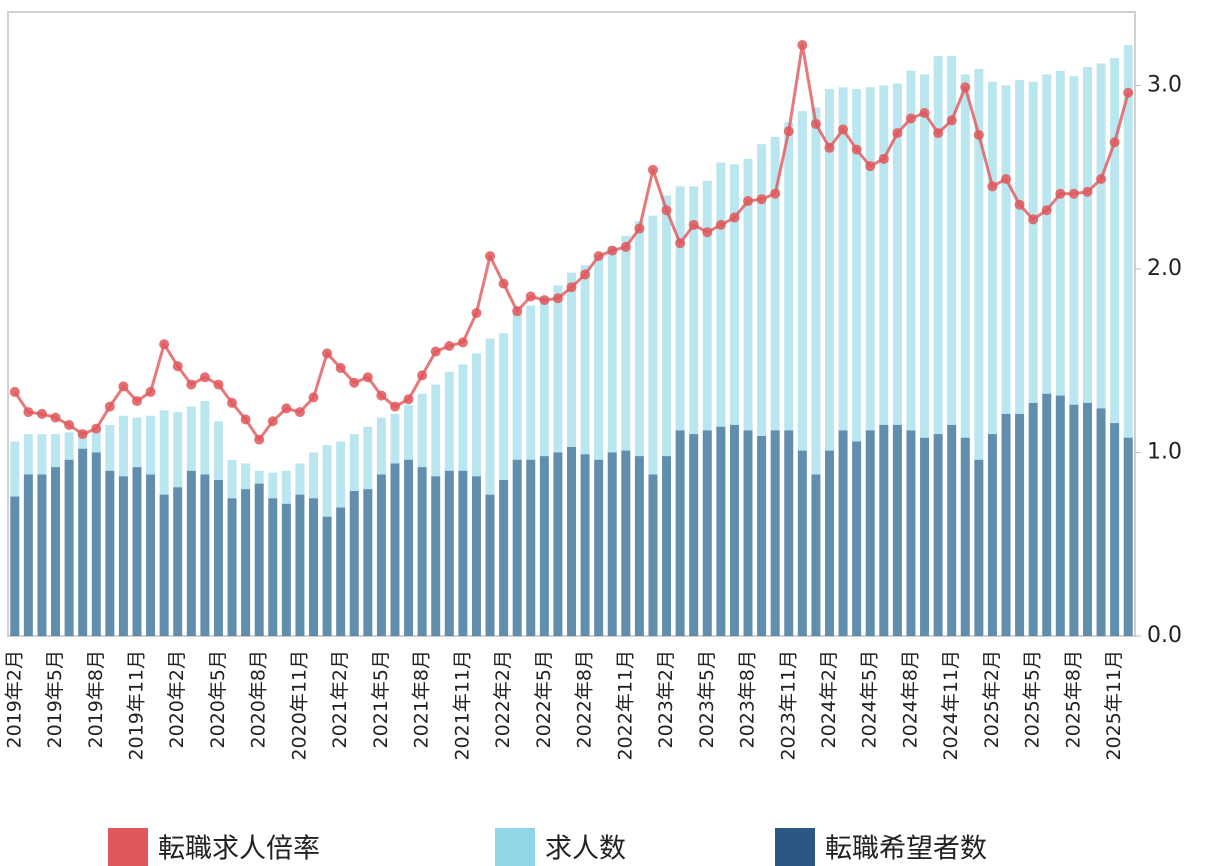 The width and height of the screenshot is (1206, 866). Describe the element at coordinates (910, 699) in the screenshot. I see `x-tick-label: 2024年8月` at that location.